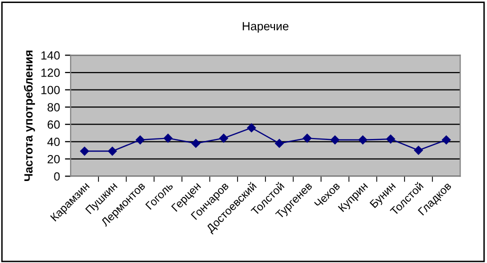  I want to click on y-tick-label: 0, so click(57, 176).